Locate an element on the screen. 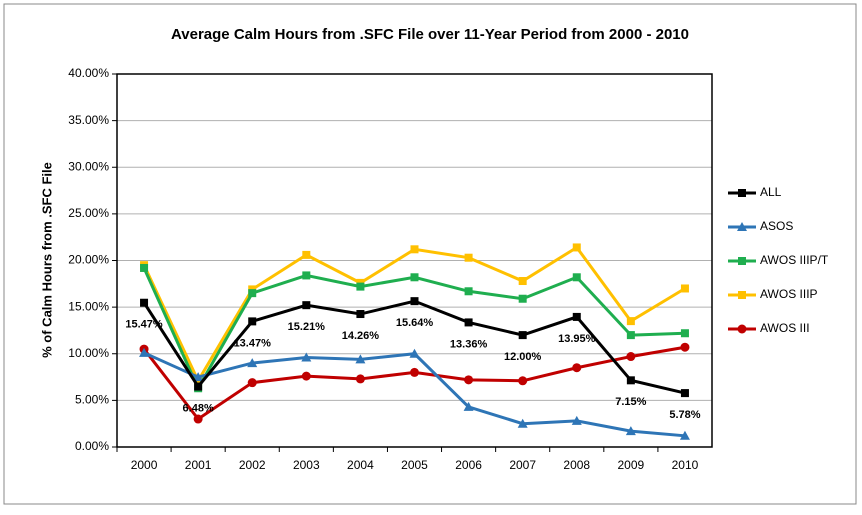 The height and width of the screenshot is (515, 862). y-tick-label: 0.00% is located at coordinates (92, 446).